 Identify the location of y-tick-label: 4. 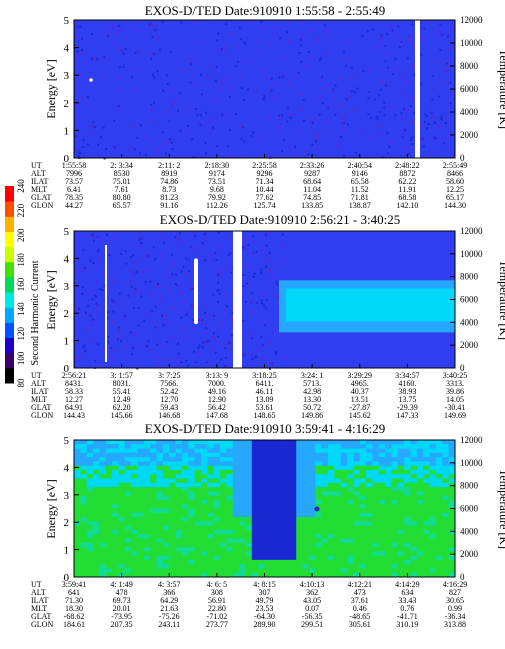
(67, 468).